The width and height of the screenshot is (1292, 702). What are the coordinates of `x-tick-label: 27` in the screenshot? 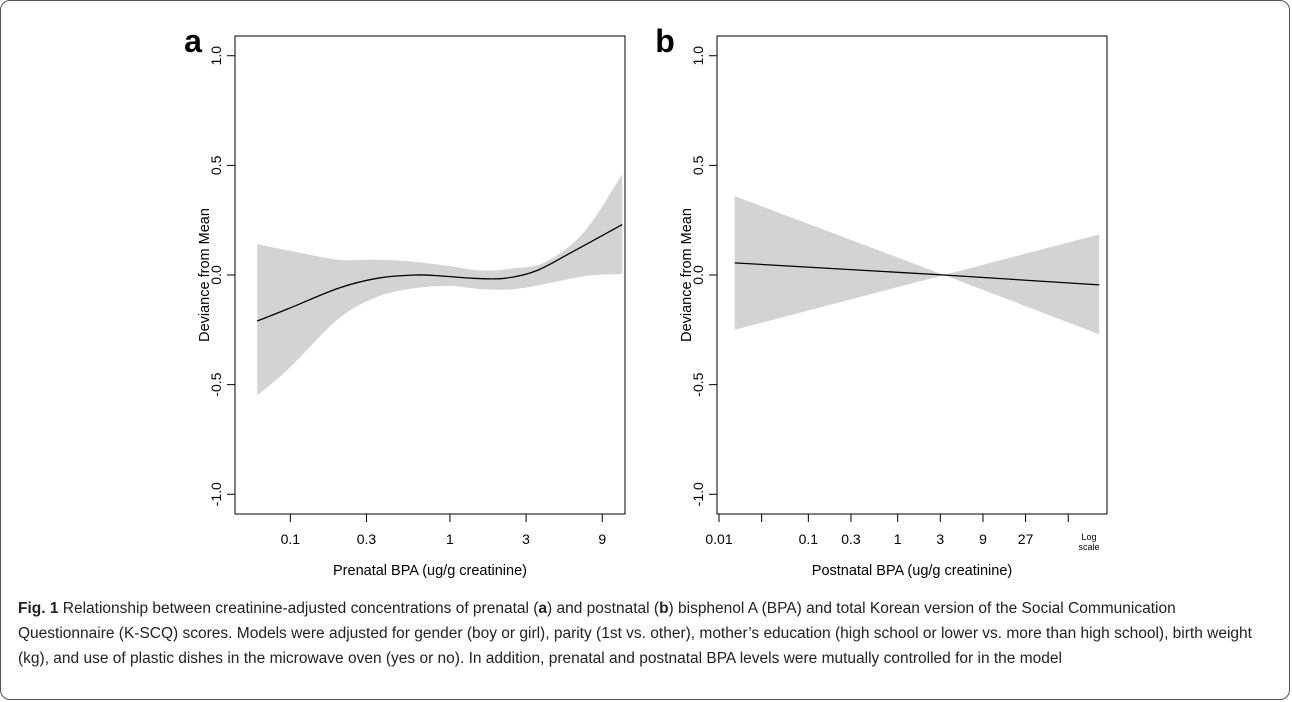 It's located at (1026, 539).